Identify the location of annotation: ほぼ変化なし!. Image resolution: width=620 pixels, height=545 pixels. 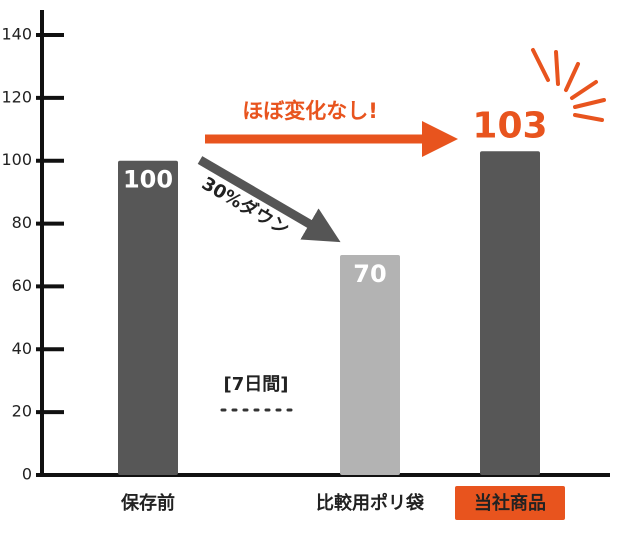
(310, 111).